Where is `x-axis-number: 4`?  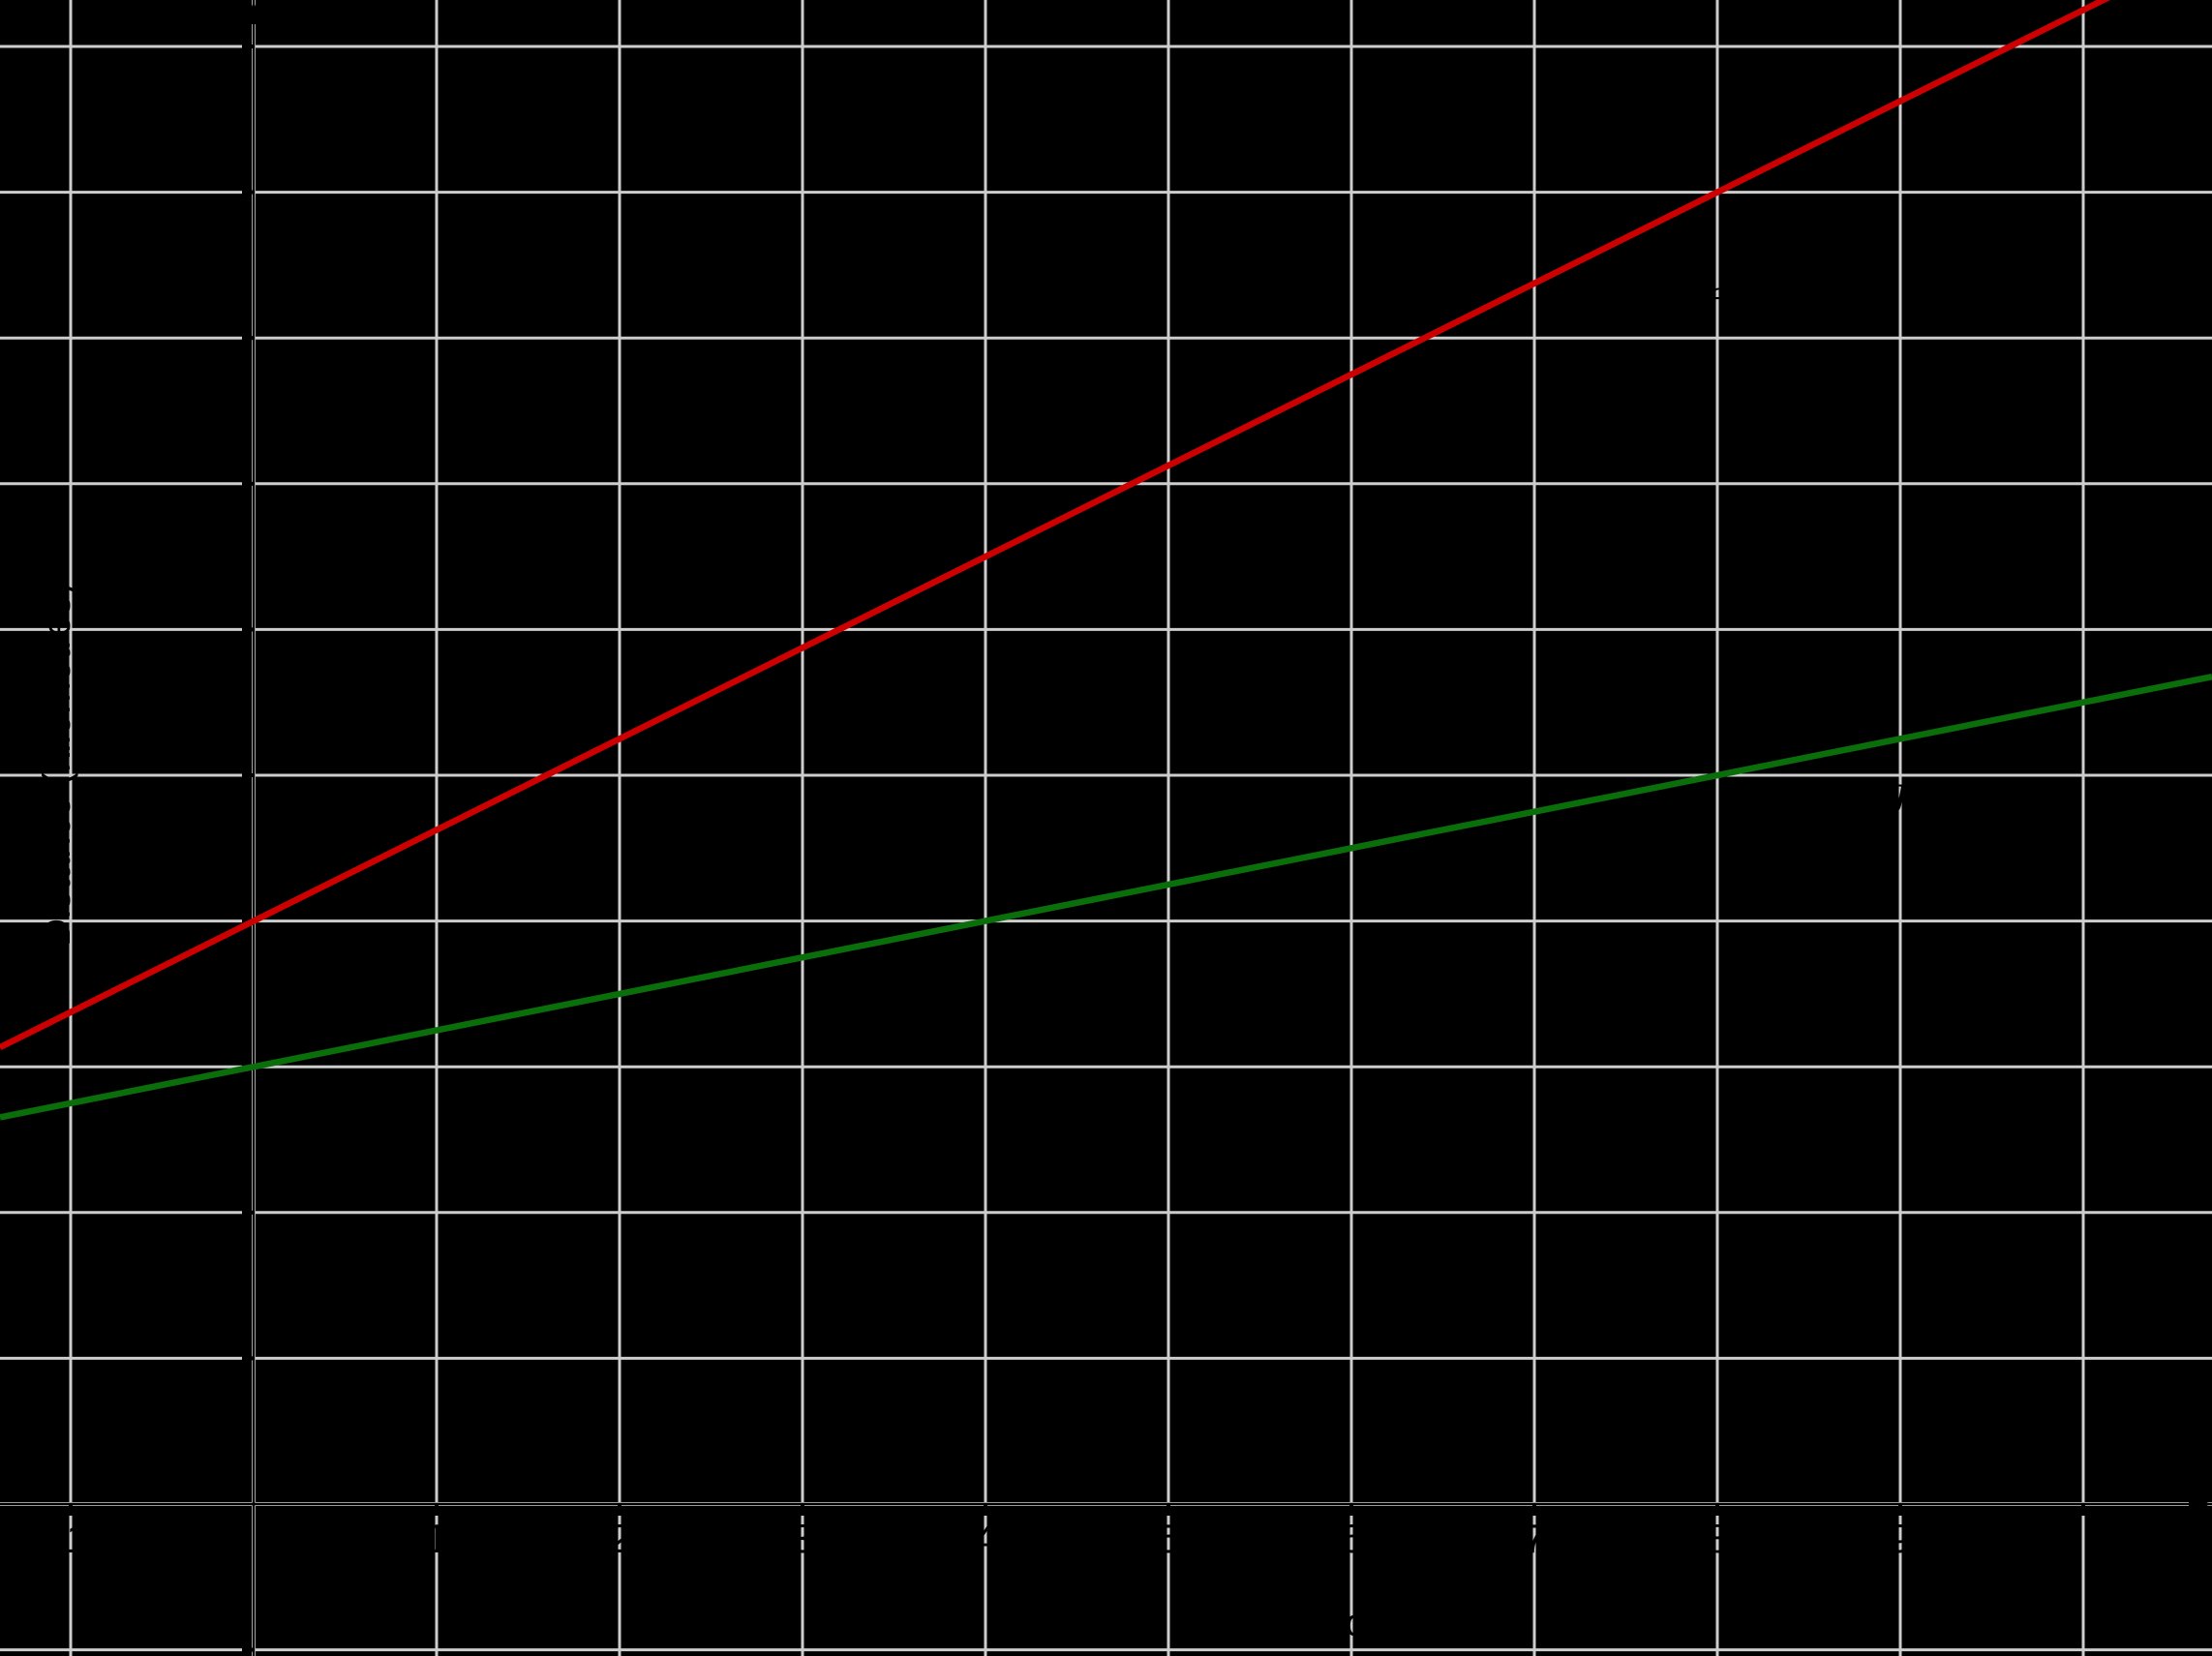
x-axis-number: 4 is located at coordinates (985, 1538).